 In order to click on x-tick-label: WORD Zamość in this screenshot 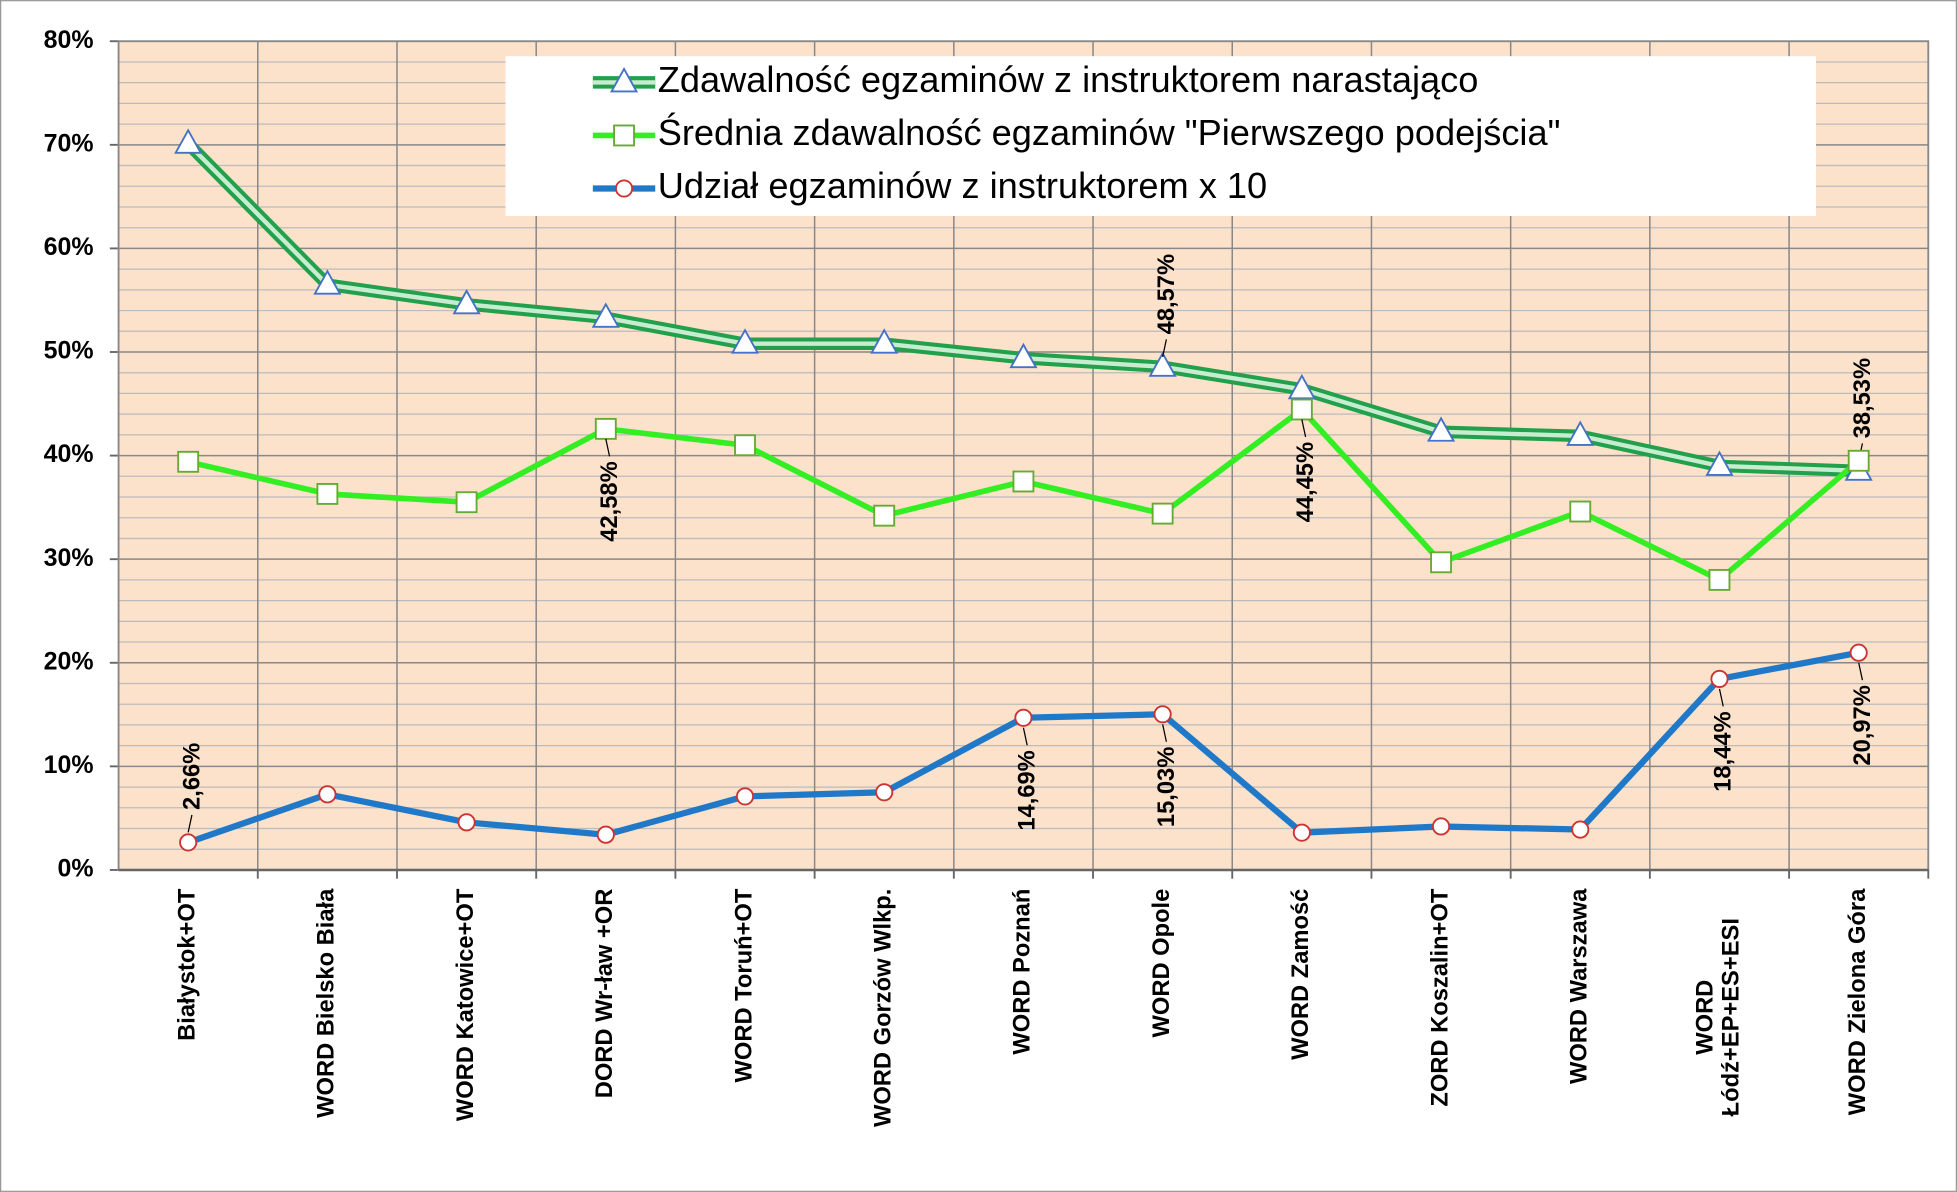, I will do `click(1301, 974)`.